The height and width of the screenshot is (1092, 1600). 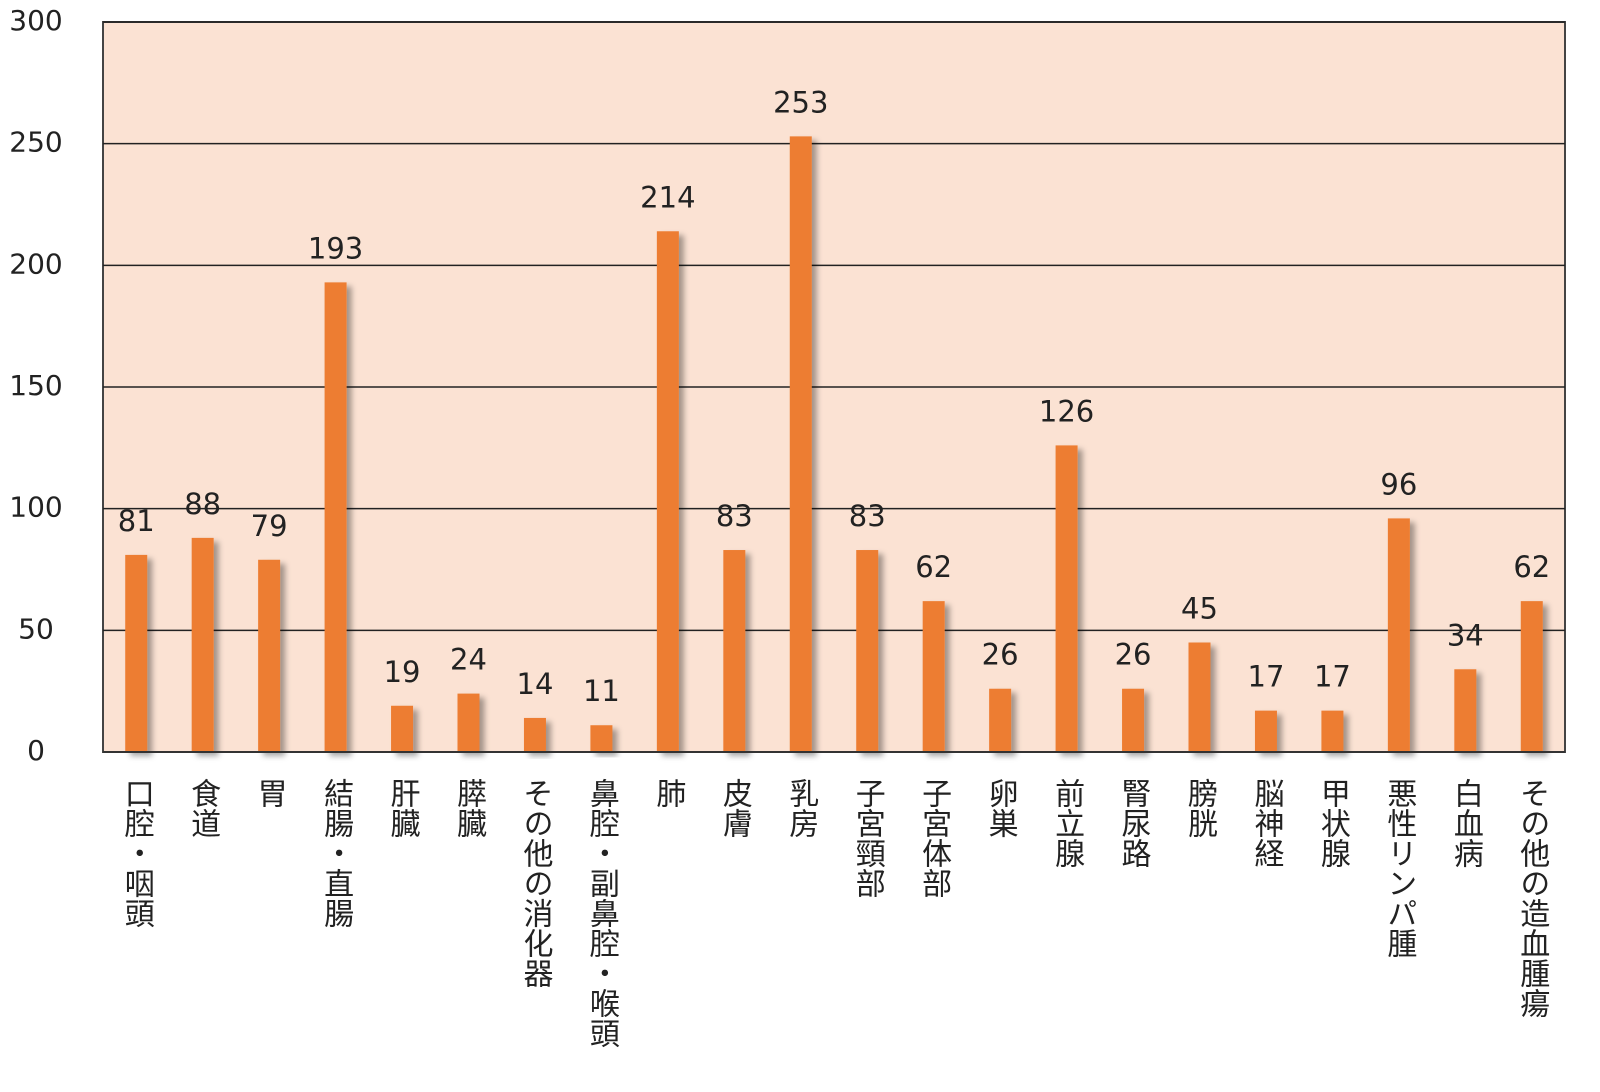 I want to click on value-label: 11, so click(x=601, y=691).